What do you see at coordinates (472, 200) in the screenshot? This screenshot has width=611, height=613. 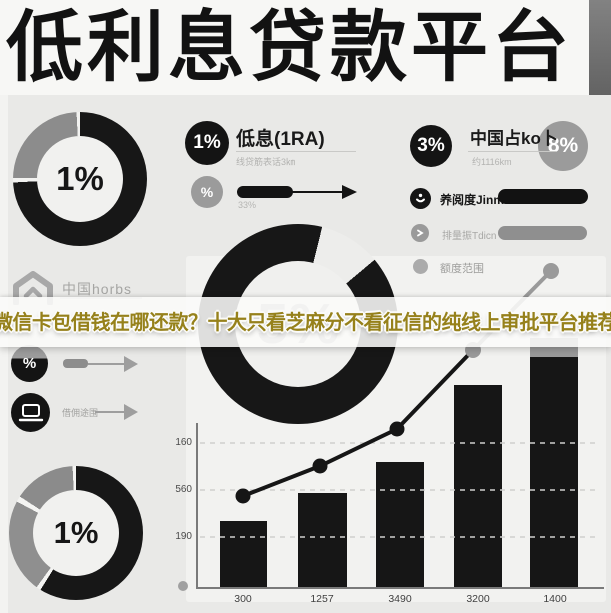 I see `china-row1-label: 养阅度Jinm` at bounding box center [472, 200].